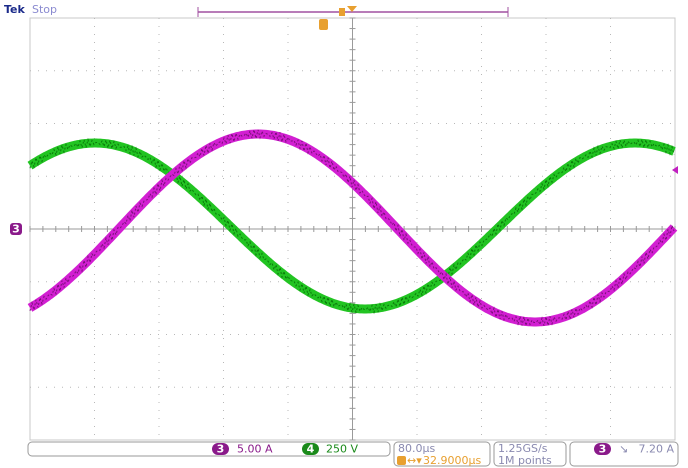 Image resolution: width=688 pixels, height=468 pixels. What do you see at coordinates (323, 24) in the screenshot?
I see `trigger-icon` at bounding box center [323, 24].